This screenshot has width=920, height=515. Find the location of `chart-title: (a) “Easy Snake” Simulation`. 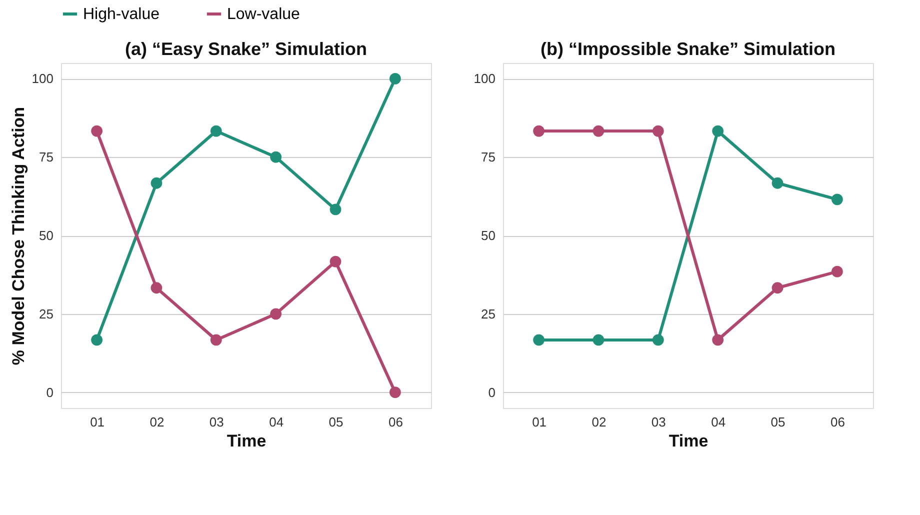

chart-title: (a) “Easy Snake” Simulation is located at coordinates (246, 49).